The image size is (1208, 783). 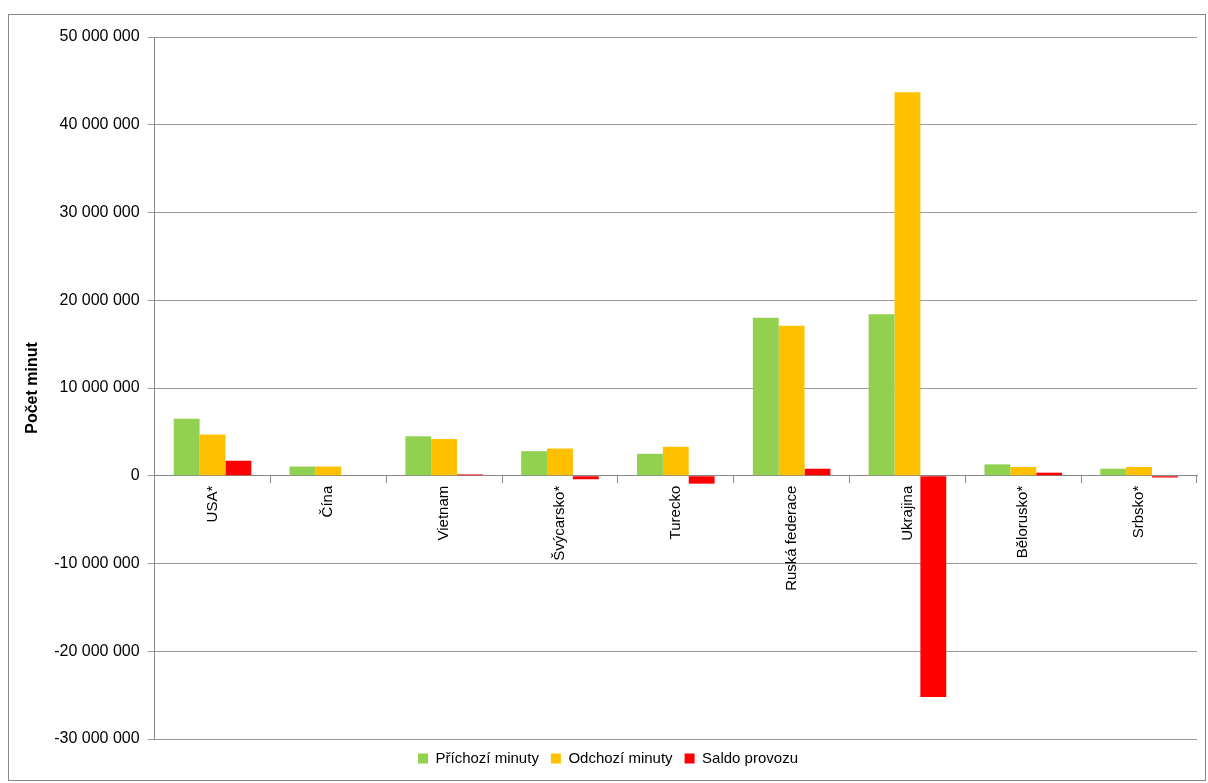 What do you see at coordinates (674, 512) in the screenshot?
I see `x-tick-label: Turecko` at bounding box center [674, 512].